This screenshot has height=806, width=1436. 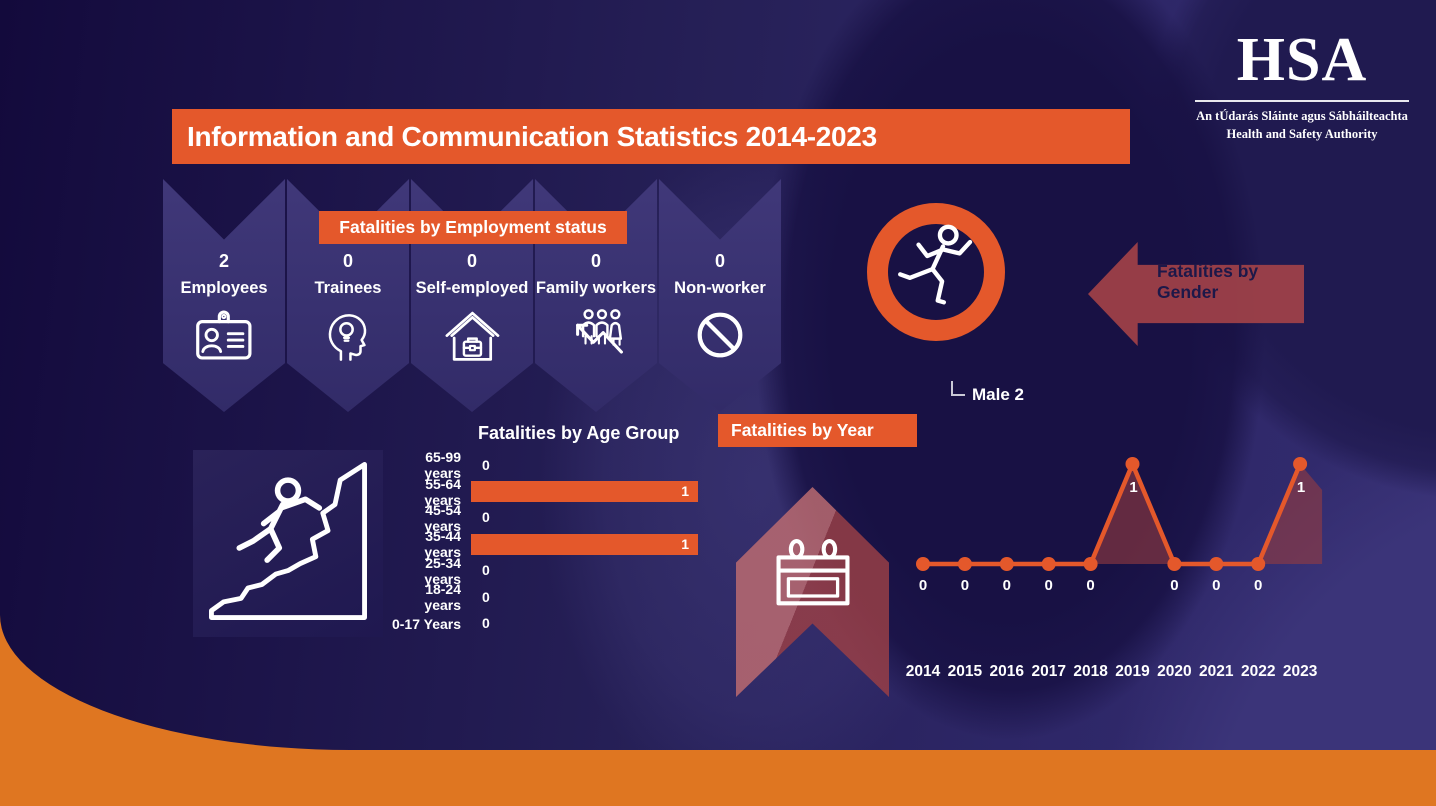 What do you see at coordinates (1302, 101) in the screenshot?
I see `hsa-logo-divider` at bounding box center [1302, 101].